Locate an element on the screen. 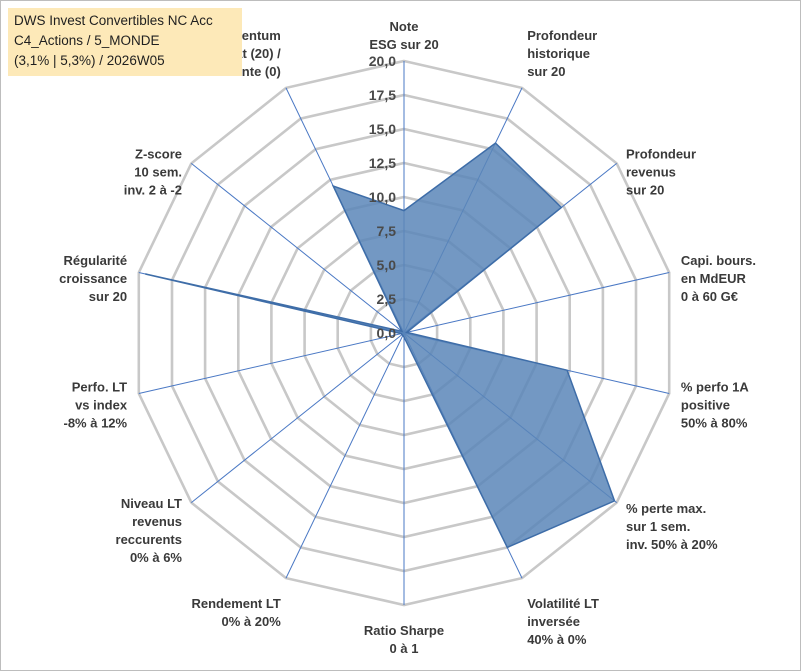 The width and height of the screenshot is (801, 671). axis-label: Profondeur historique sur 20 is located at coordinates (562, 53).